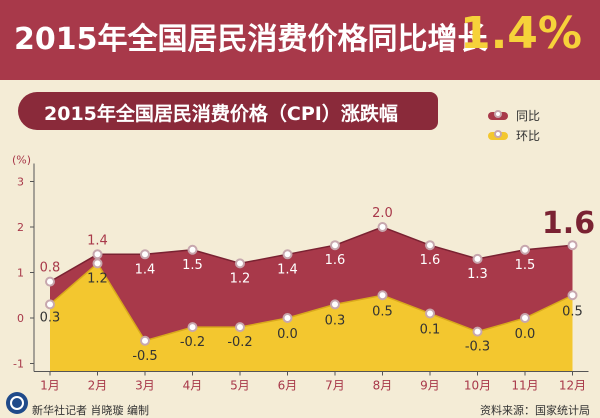 This screenshot has width=600, height=418. I want to click on subtitle-banner, so click(228, 111).